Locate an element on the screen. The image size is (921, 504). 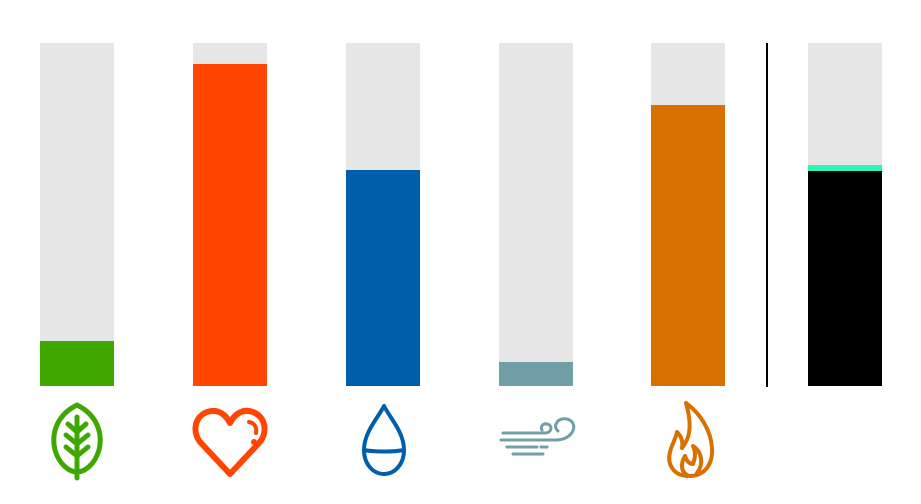
meter-fire-fill is located at coordinates (688, 245).